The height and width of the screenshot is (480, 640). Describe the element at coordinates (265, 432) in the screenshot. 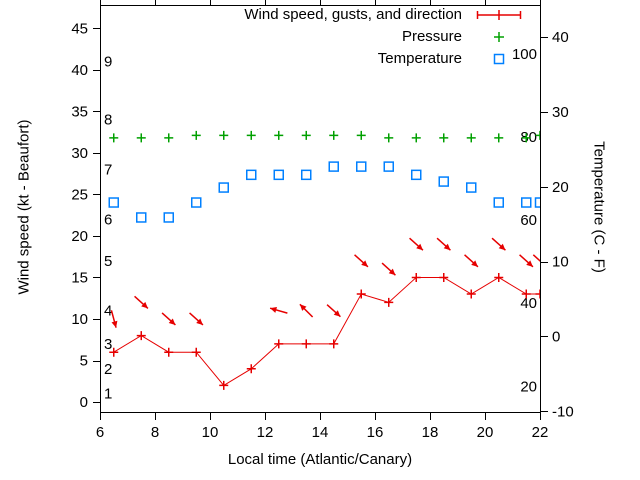

I see `svg-text: 12` at that location.